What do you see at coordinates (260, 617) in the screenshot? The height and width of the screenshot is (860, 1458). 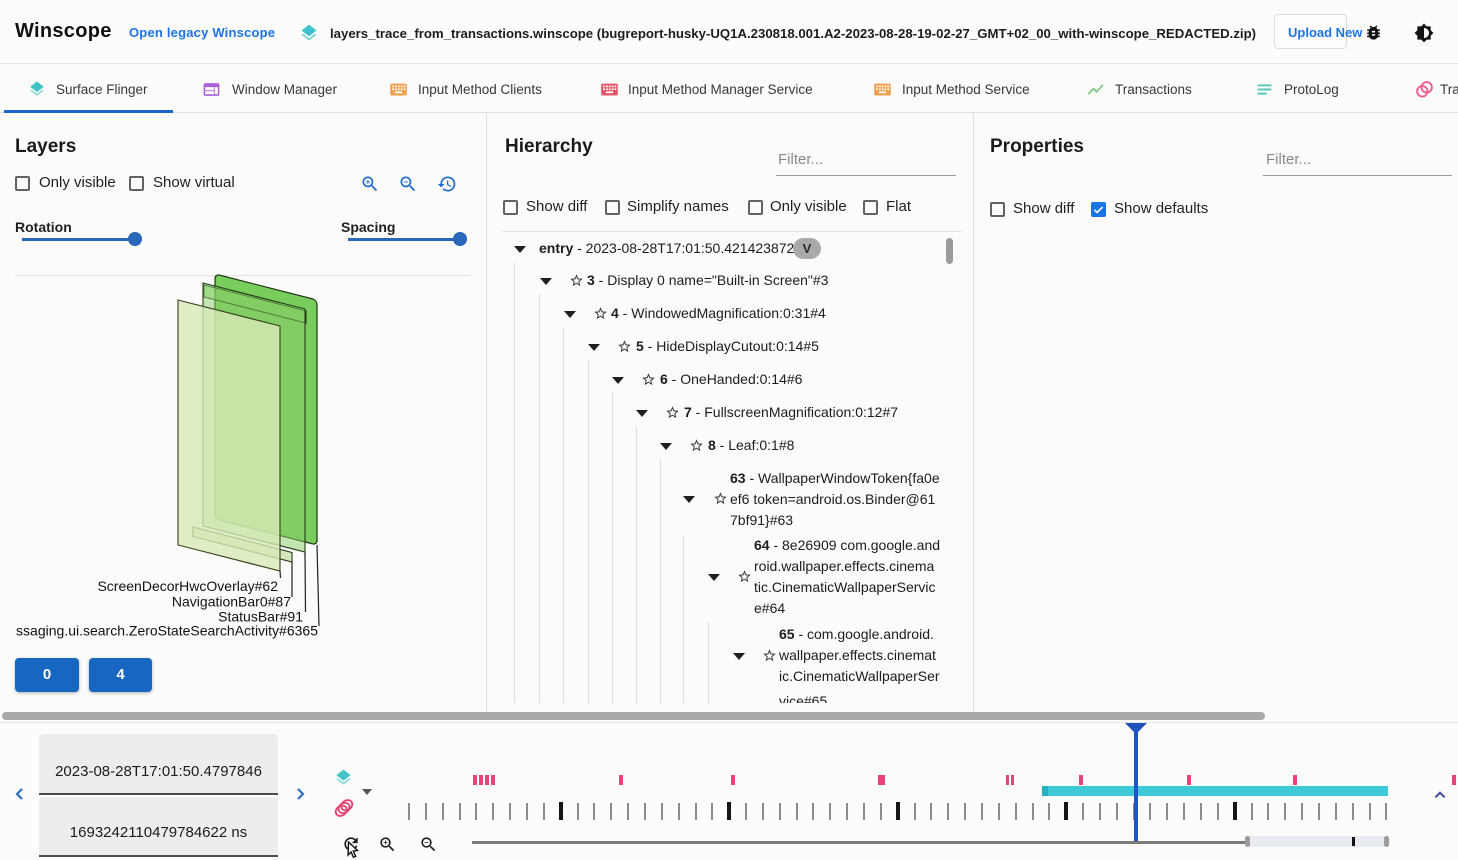 I see `svg-text: StatusBar#91` at bounding box center [260, 617].